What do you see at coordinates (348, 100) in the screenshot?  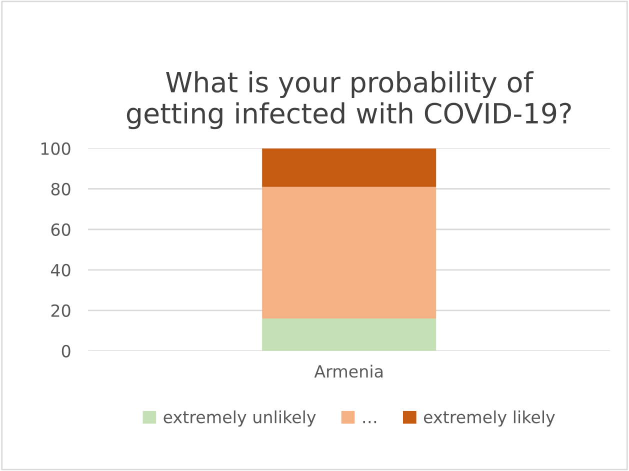 I see `chart-title: What is your probability of getting infected with COVID-19?` at bounding box center [348, 100].